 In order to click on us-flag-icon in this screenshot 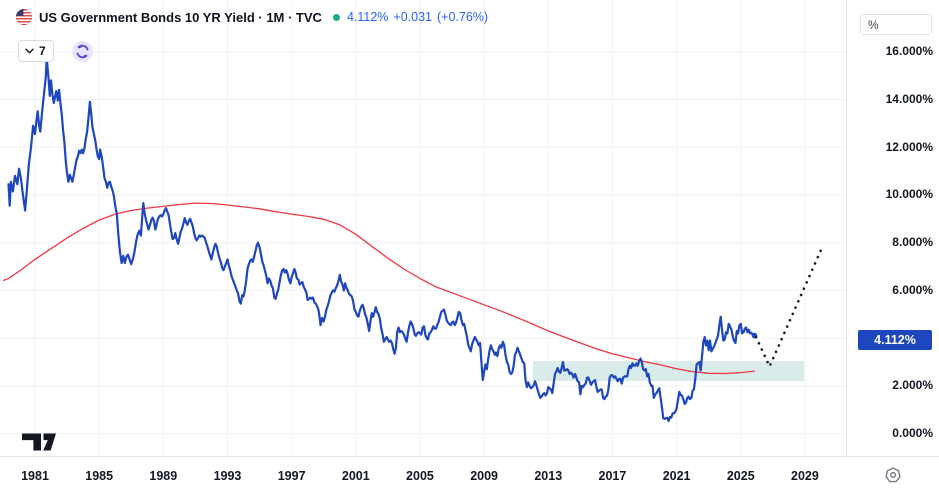, I will do `click(24, 17)`.